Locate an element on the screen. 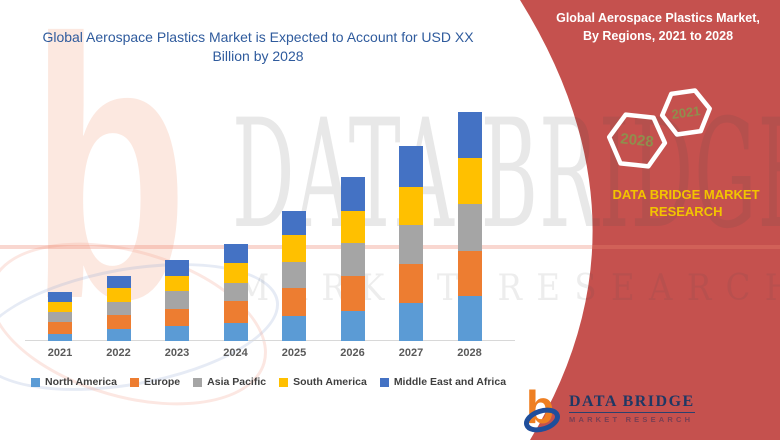 Image resolution: width=780 pixels, height=440 pixels. legend-item: North America is located at coordinates (74, 382).